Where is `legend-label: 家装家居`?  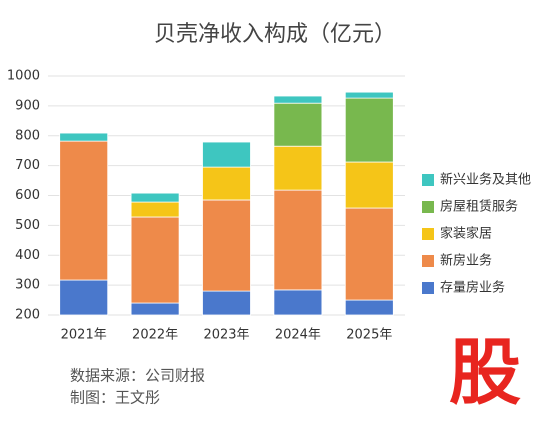
legend-label: 家装家居 is located at coordinates (466, 234).